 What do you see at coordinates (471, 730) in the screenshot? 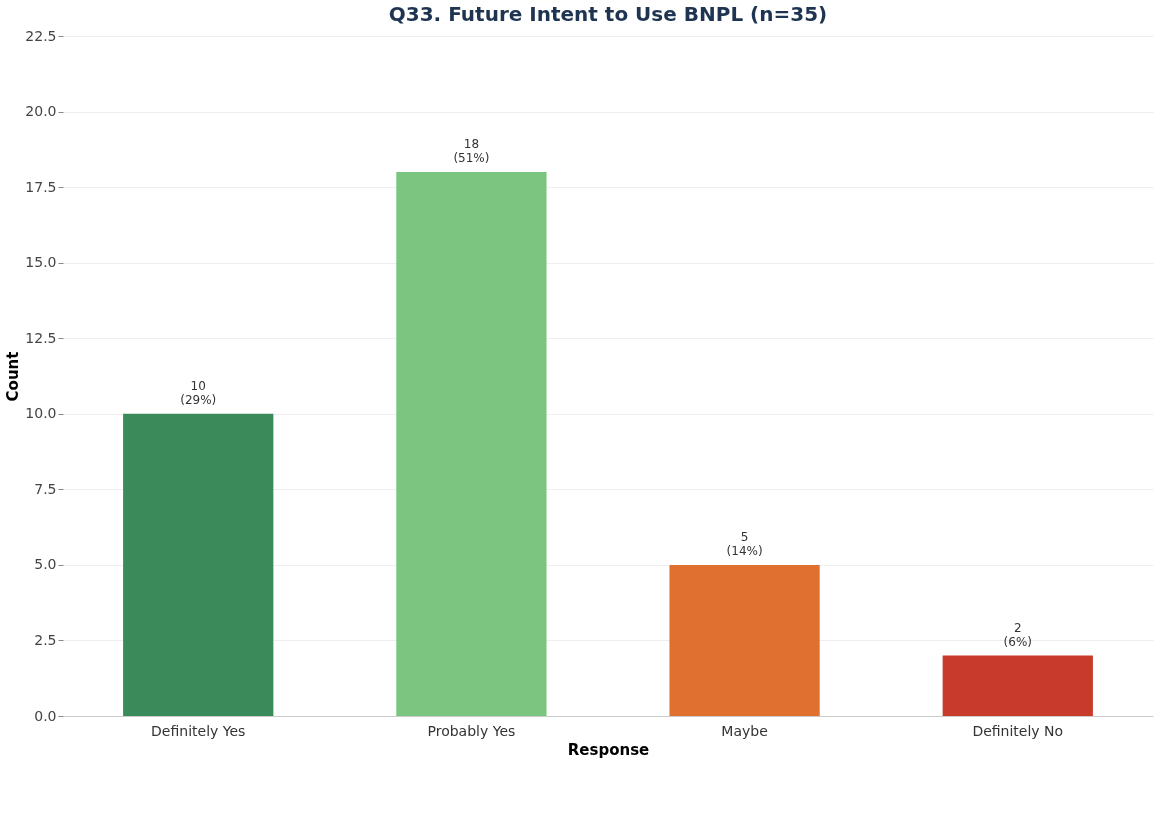
I see `x-tick-label: Probably Yes` at bounding box center [471, 730].